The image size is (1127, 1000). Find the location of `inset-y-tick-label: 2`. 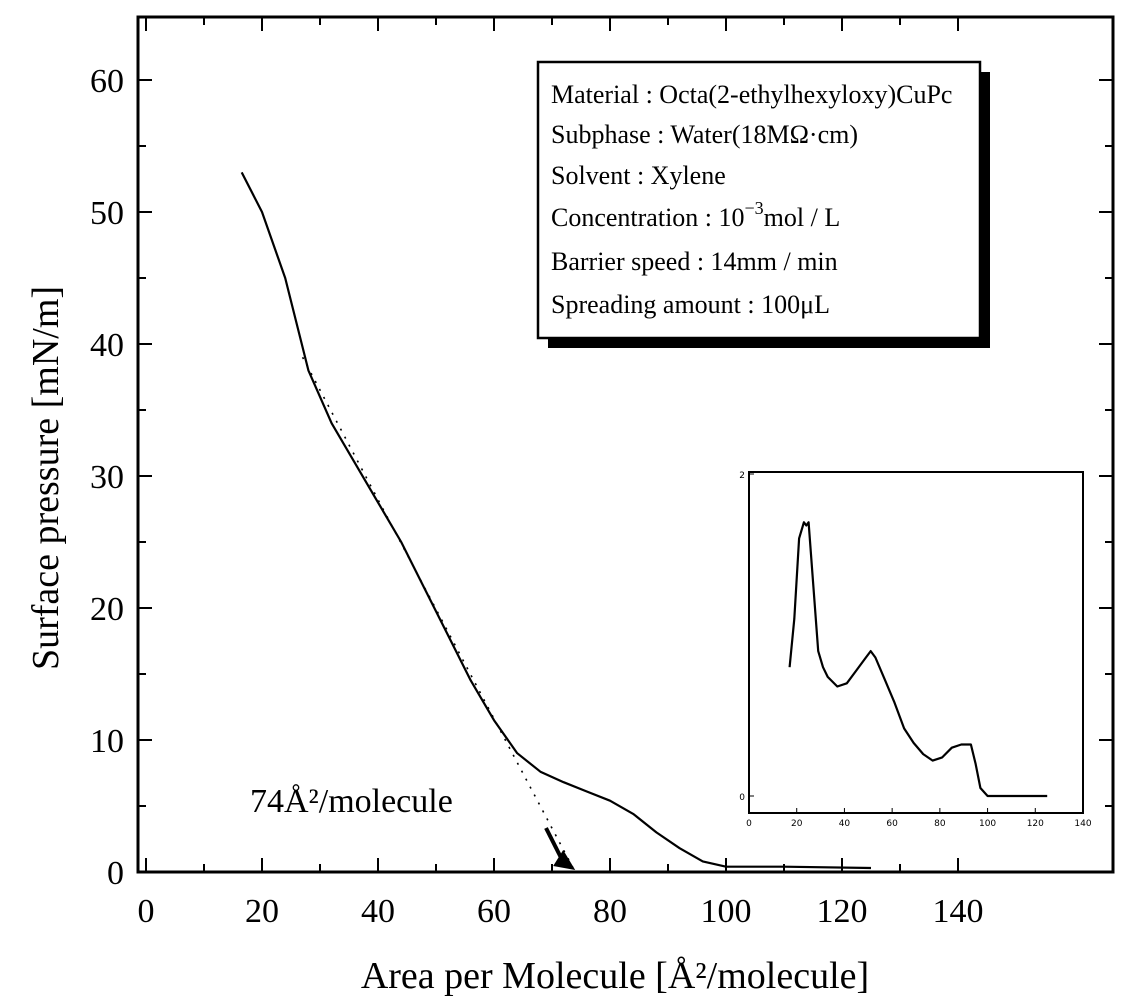

inset-y-tick-label: 2 is located at coordinates (742, 476).